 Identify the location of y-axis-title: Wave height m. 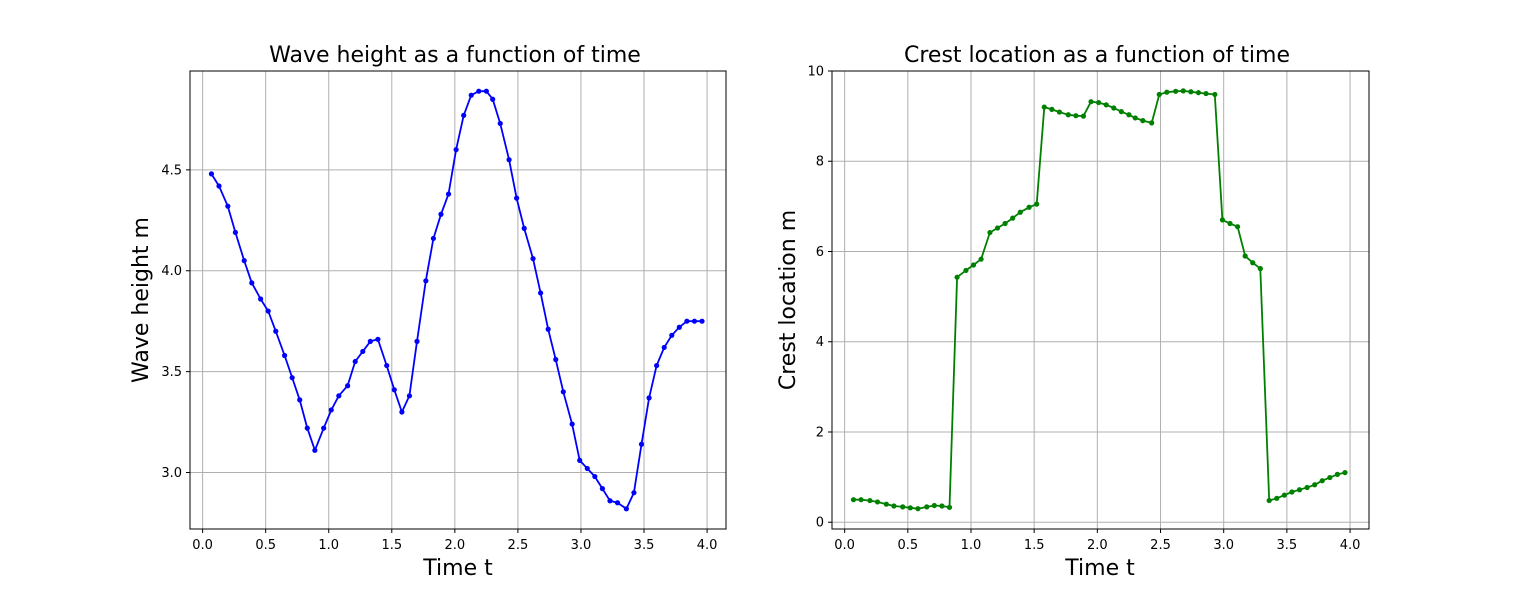
(141, 300).